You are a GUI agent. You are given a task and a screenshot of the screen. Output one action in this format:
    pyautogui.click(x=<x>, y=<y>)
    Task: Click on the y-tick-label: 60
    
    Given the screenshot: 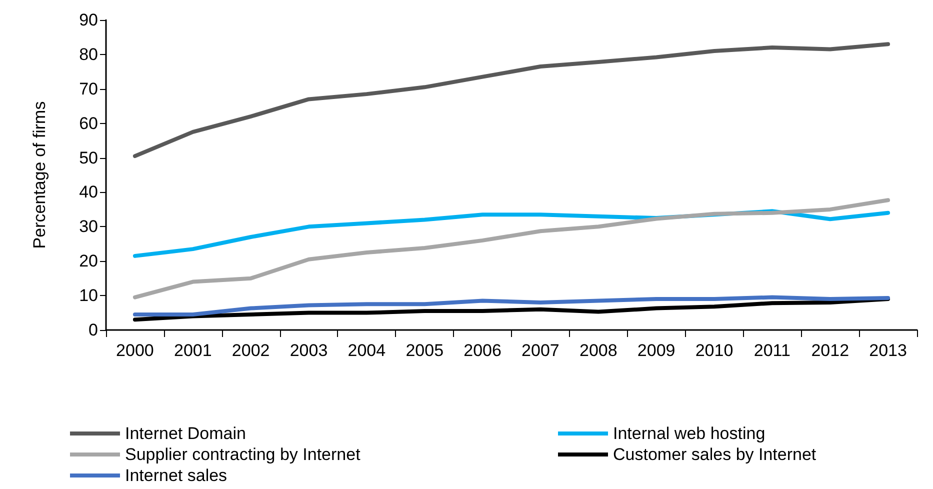 What is the action you would take?
    pyautogui.click(x=88, y=123)
    